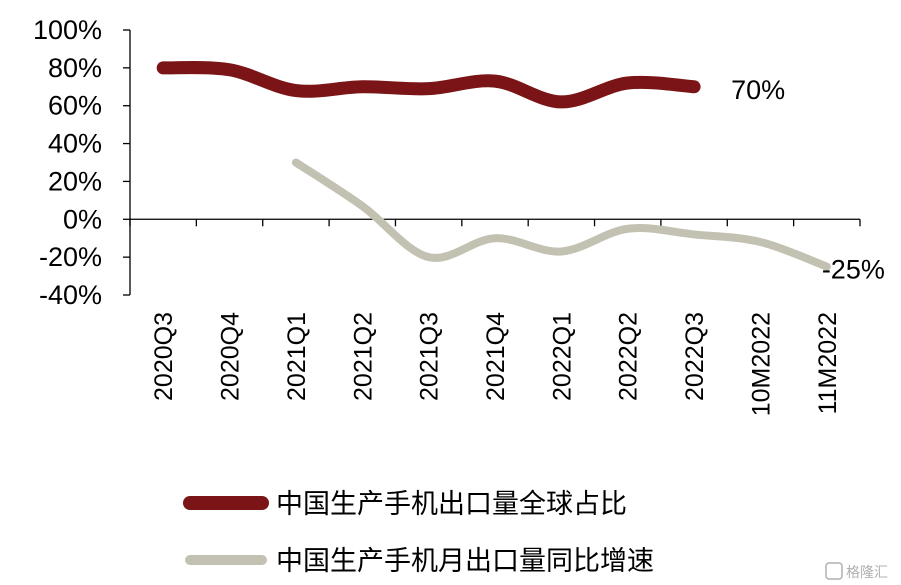 This screenshot has width=901, height=585. What do you see at coordinates (231, 356) in the screenshot?
I see `x-tick-label: 2020Q4` at bounding box center [231, 356].